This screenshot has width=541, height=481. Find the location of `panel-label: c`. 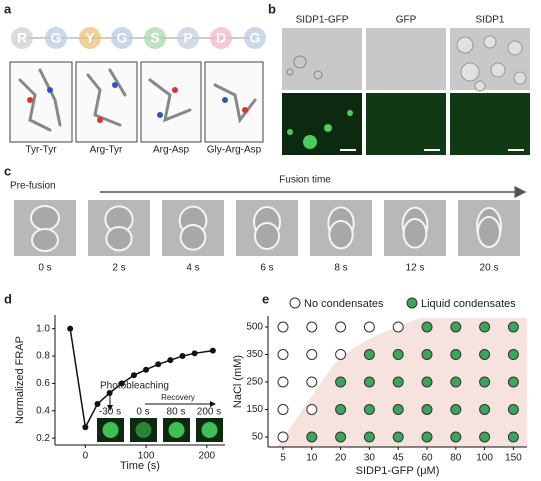

panel-label: c is located at coordinates (7, 170).